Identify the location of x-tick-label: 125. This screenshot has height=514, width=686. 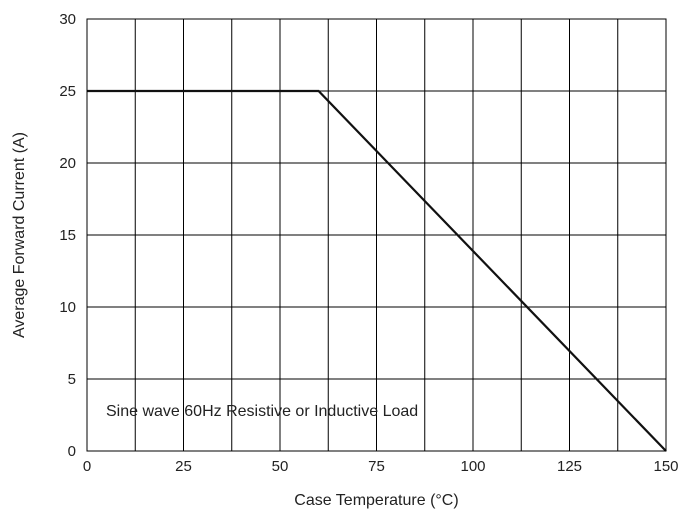
(569, 466).